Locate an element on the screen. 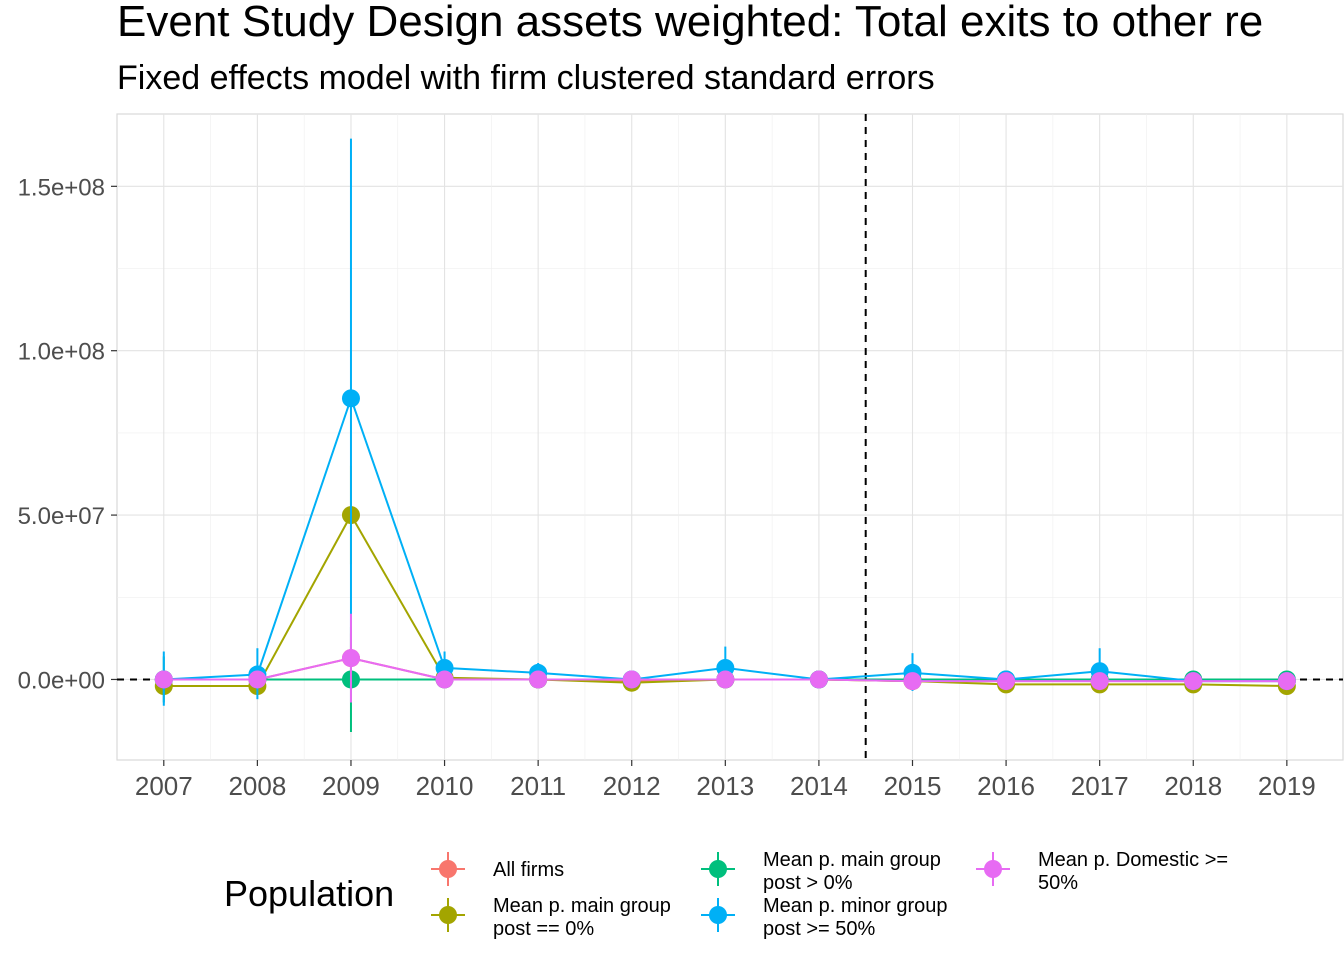 This screenshot has width=1344, height=960. legend-label: post == 0% is located at coordinates (543, 929).